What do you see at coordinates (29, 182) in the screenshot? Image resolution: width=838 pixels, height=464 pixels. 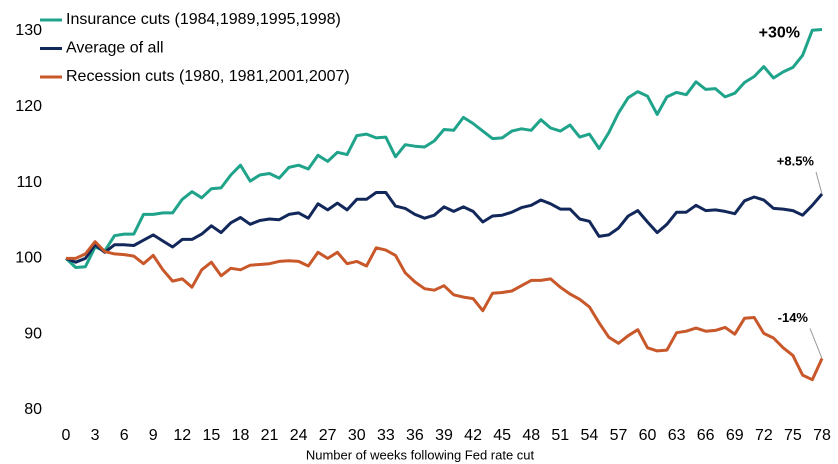 I see `y-tick-label: 110` at bounding box center [29, 182].